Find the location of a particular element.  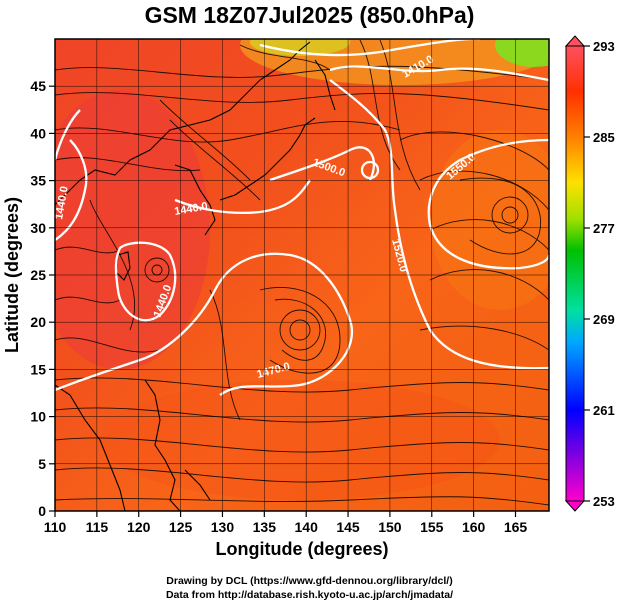

warm-region-south is located at coordinates (300, 440).